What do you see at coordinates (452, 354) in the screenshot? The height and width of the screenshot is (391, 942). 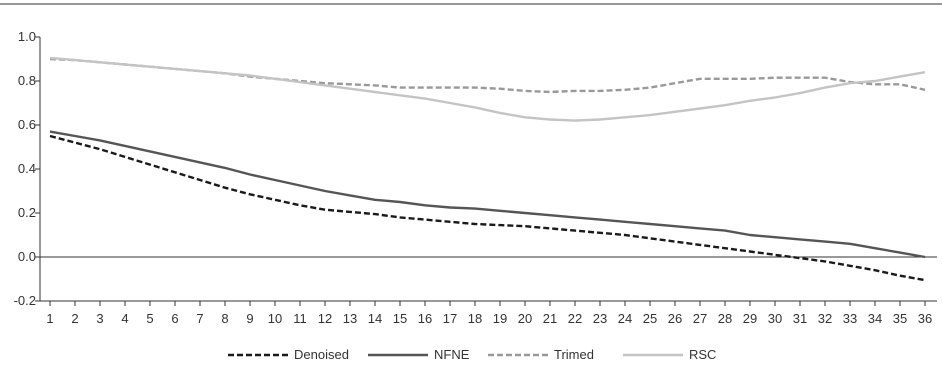 I see `legend-label-nfne: NFNE` at bounding box center [452, 354].